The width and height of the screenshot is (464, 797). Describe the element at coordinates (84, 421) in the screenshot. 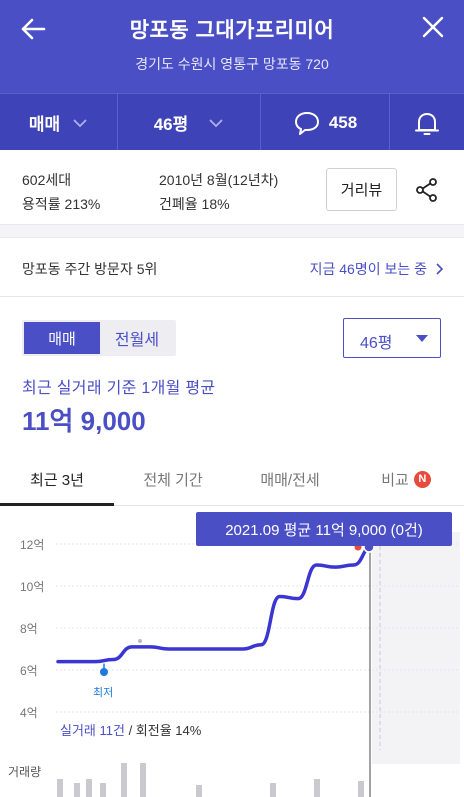

I see `average-price: 11억 9,000` at that location.